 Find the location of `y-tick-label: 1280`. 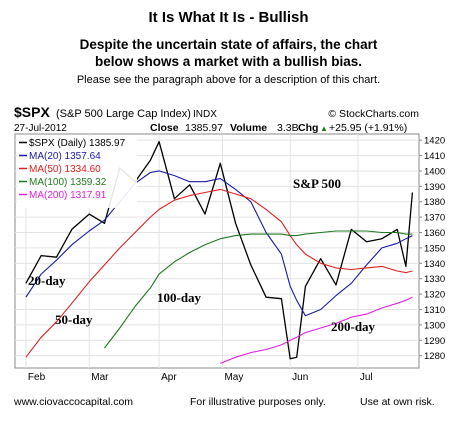

y-tick-label: 1280 is located at coordinates (434, 356).